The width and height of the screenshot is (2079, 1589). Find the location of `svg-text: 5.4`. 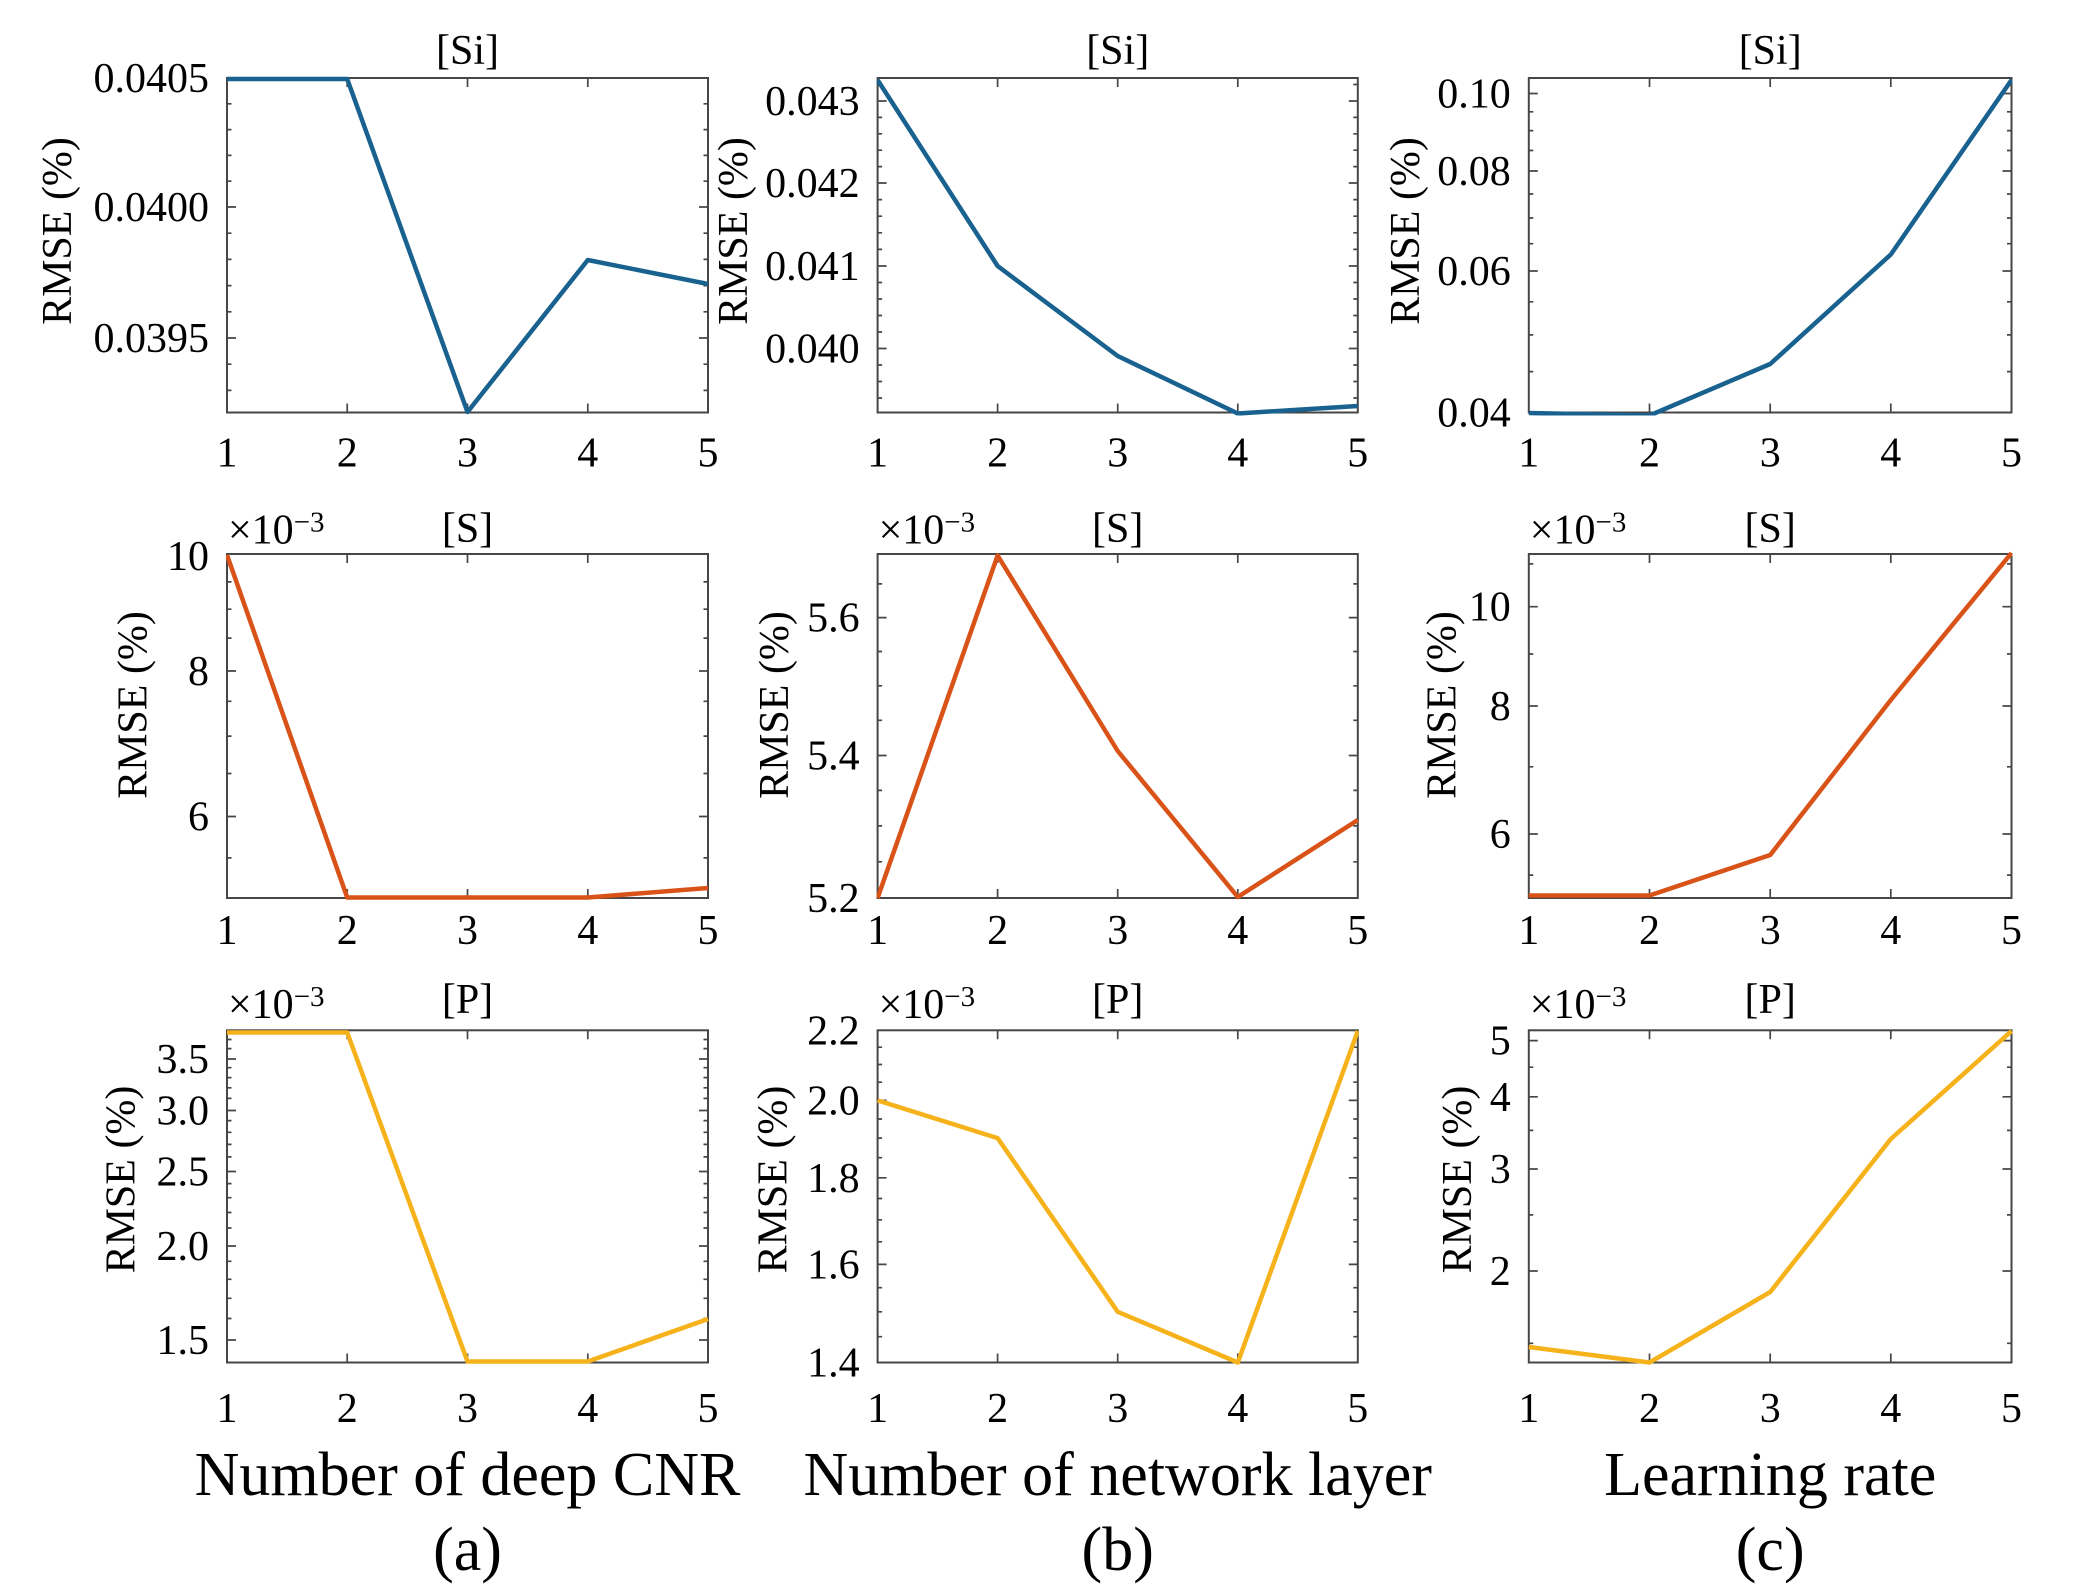

svg-text: 5.4 is located at coordinates (833, 757).